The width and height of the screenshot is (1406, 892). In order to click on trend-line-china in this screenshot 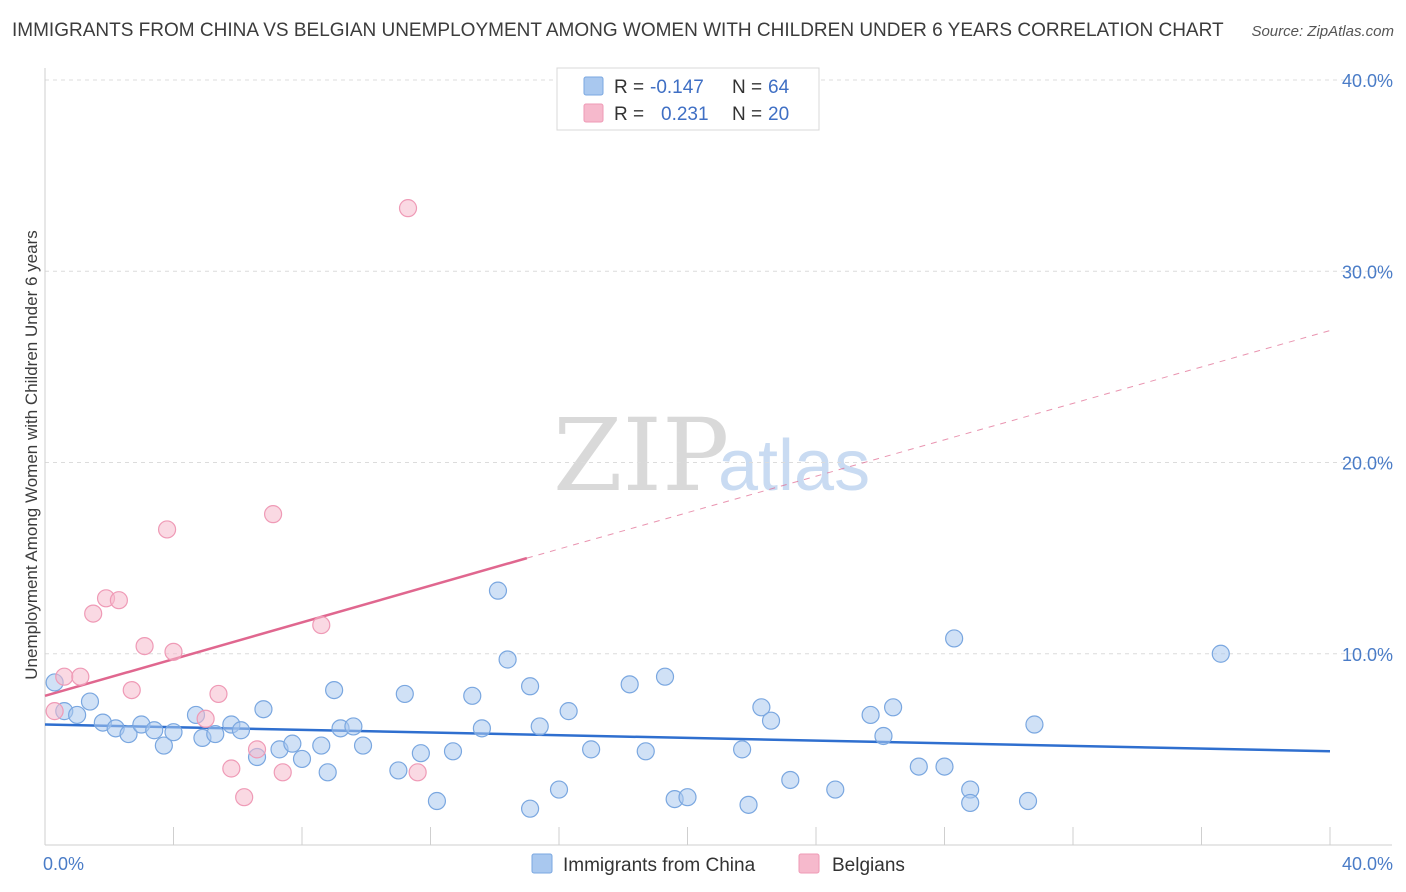, I will do `click(687, 738)`.